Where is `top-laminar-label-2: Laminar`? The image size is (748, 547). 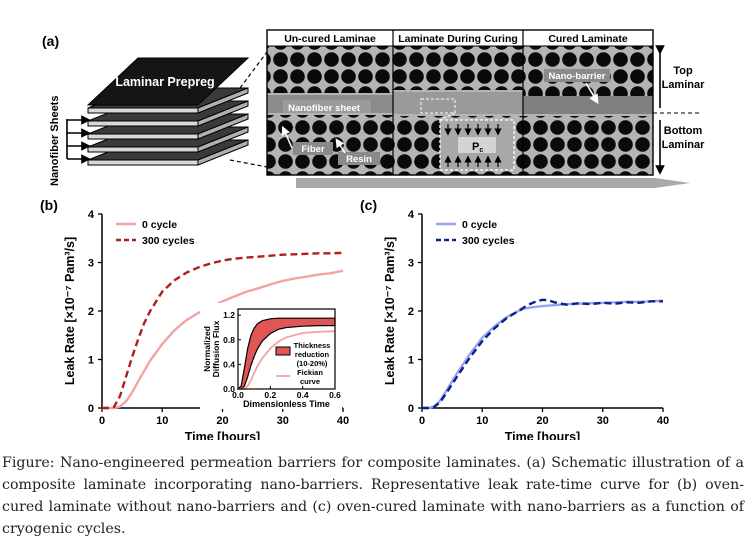
top-laminar-label-2: Laminar is located at coordinates (684, 85).